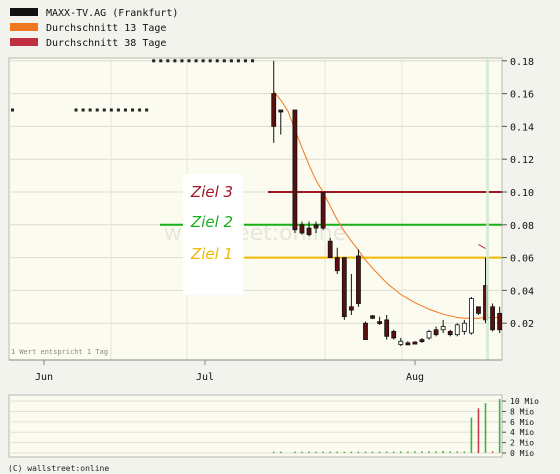 The height and width of the screenshot is (474, 560). Describe the element at coordinates (58, 468) in the screenshot. I see `copyright-footer: (C) wallstreet:online` at that location.